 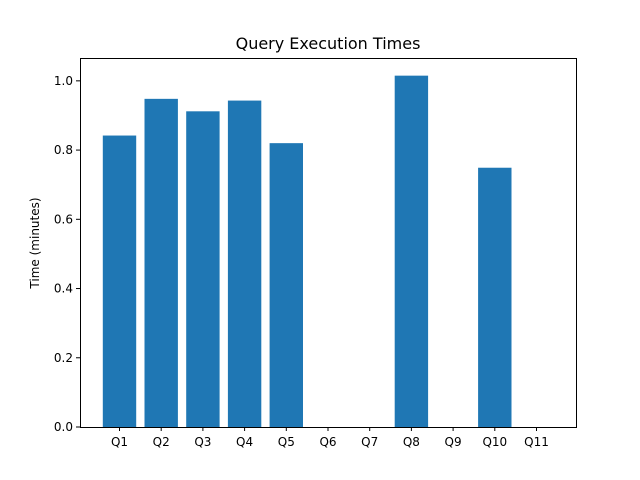 What do you see at coordinates (328, 43) in the screenshot?
I see `chart-title: Query Execution Times` at bounding box center [328, 43].